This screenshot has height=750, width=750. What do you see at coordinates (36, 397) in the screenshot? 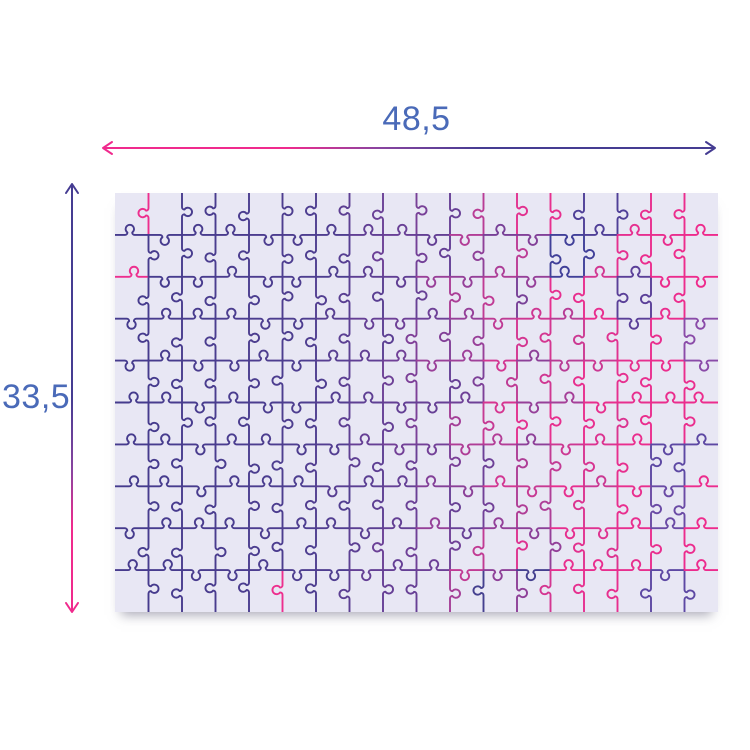
I see `height-dimension-label: 33,5` at bounding box center [36, 397].